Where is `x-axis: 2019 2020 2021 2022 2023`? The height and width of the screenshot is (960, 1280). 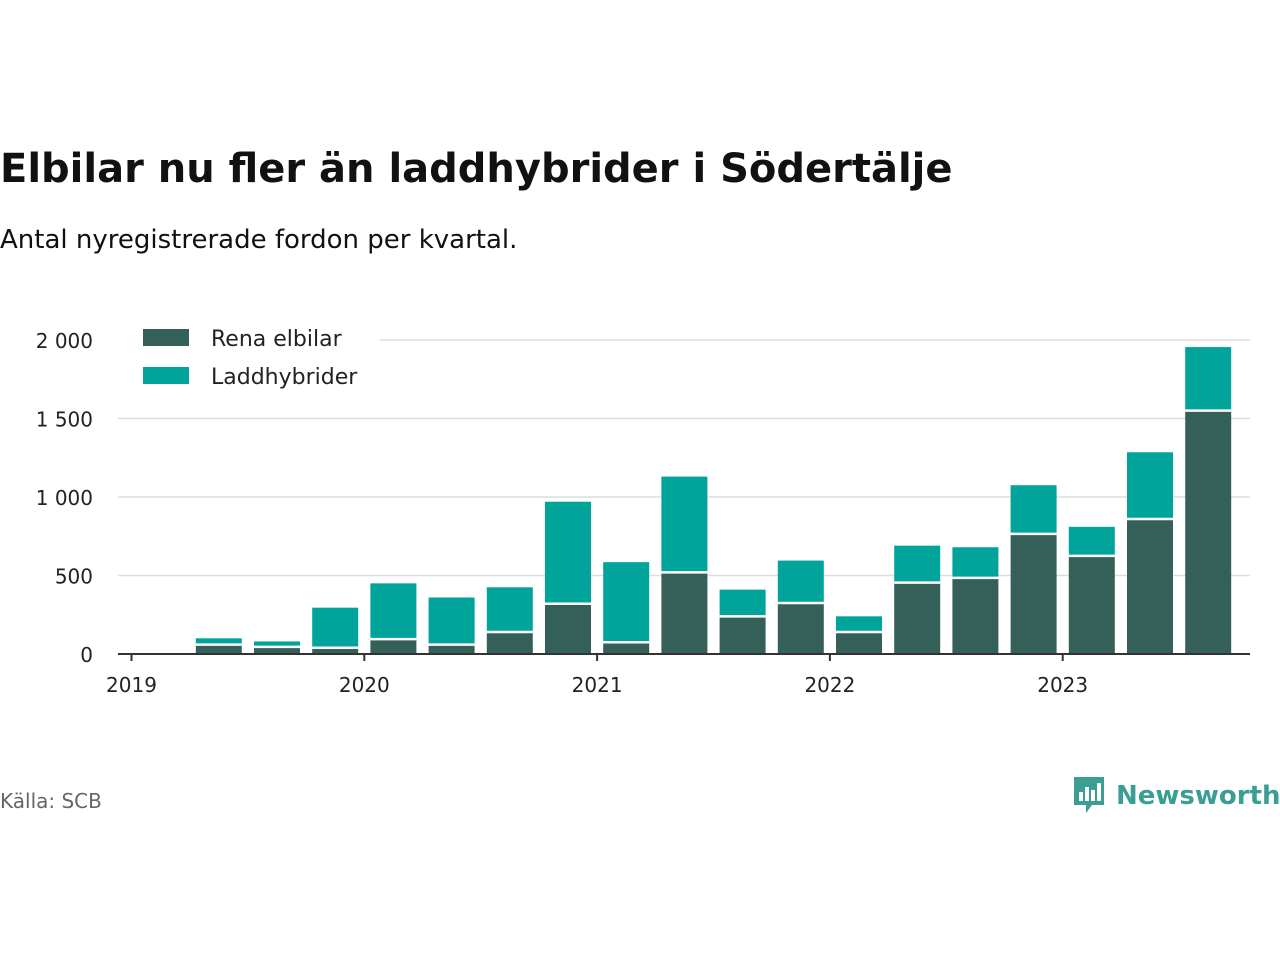 x-axis: 2019 2020 2021 2022 2023 is located at coordinates (678, 675).